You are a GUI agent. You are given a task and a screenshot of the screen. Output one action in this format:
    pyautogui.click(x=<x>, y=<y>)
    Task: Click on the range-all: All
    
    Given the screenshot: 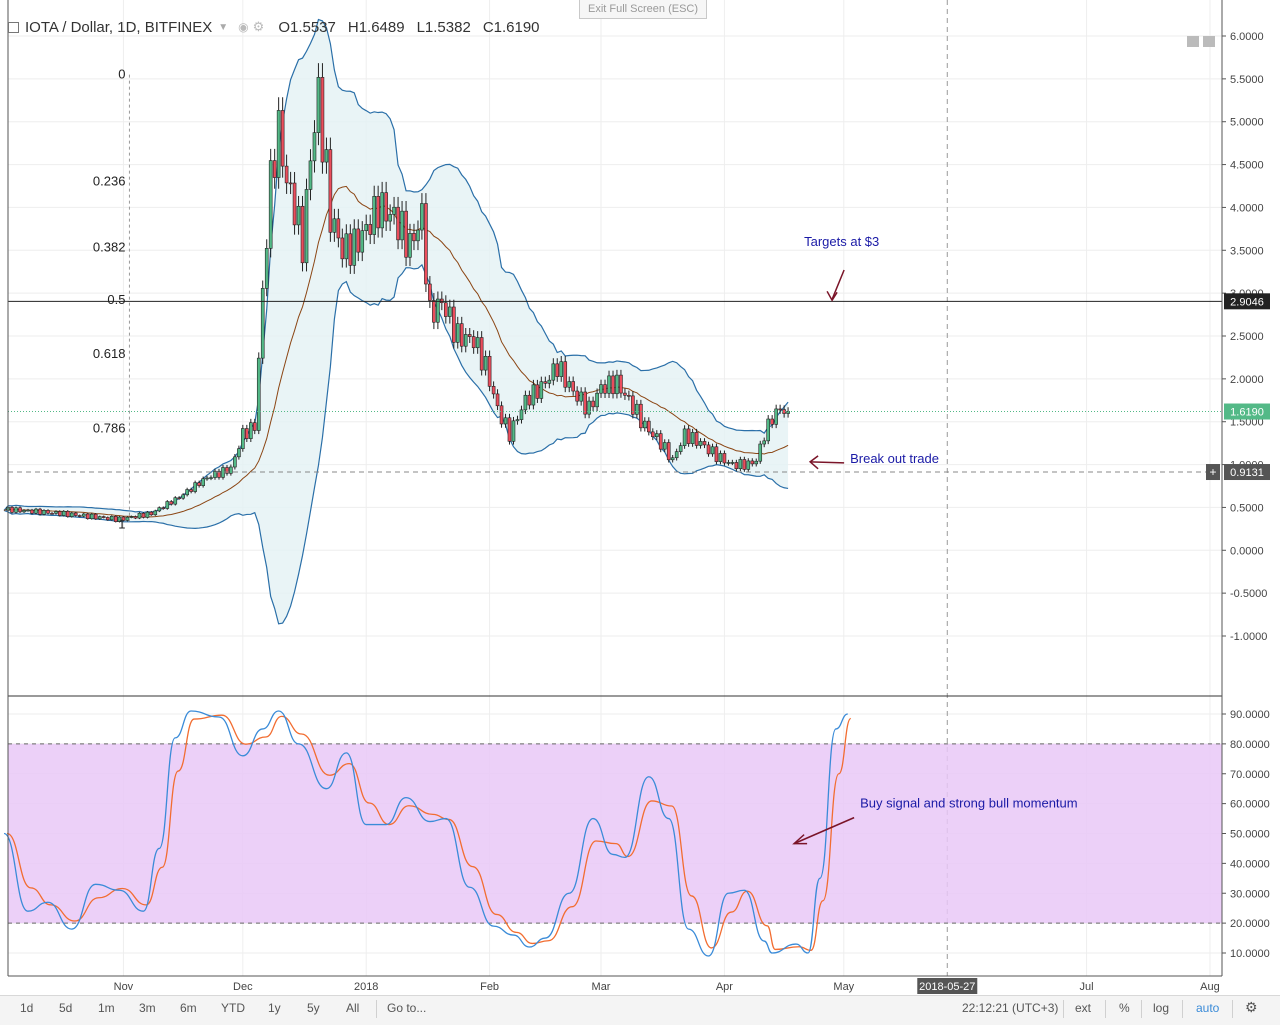 What is the action you would take?
    pyautogui.click(x=353, y=1008)
    